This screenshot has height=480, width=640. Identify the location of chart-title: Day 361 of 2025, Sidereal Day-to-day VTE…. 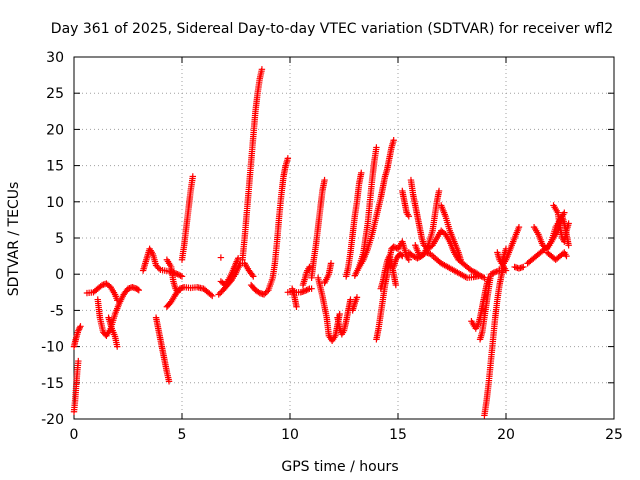
(332, 29).